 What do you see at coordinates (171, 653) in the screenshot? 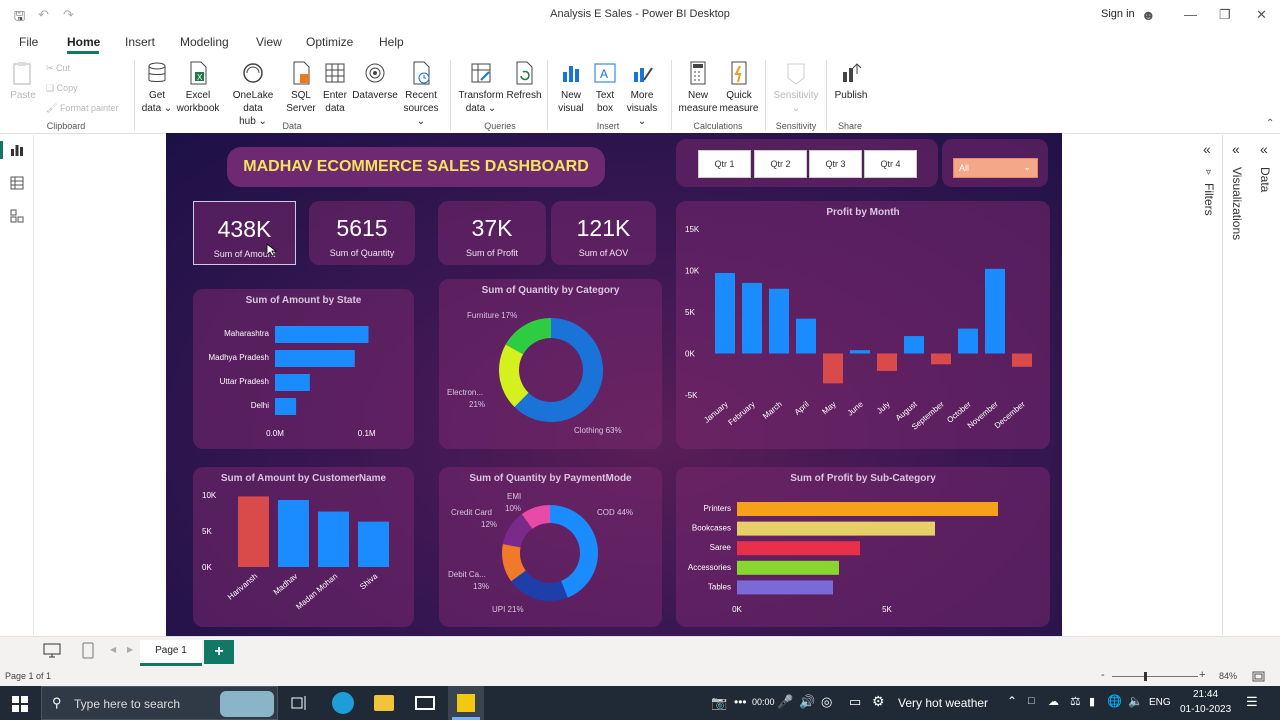
I see `page-tab-1: Page 1` at bounding box center [171, 653].